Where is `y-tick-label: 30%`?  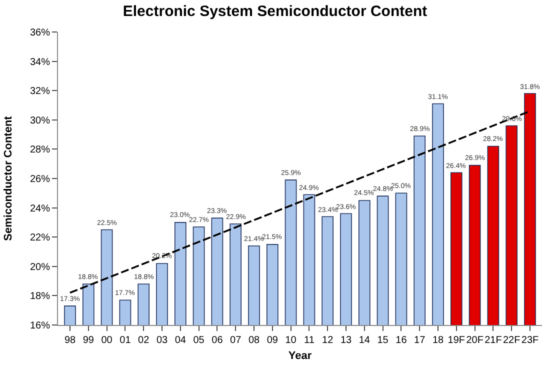
y-tick-label: 30% is located at coordinates (40, 120).